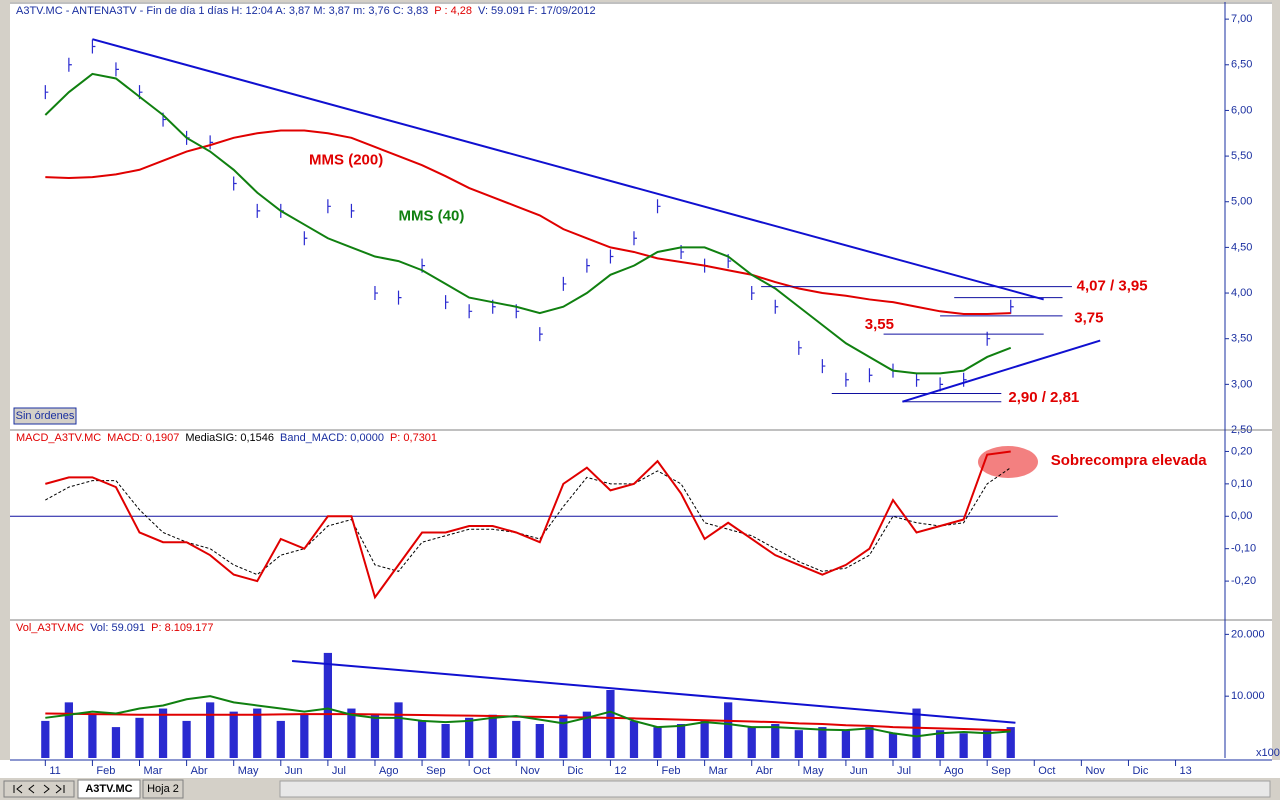 The image size is (1280, 800). Describe the element at coordinates (50, 628) in the screenshot. I see `header-part: Vol_A3TV.MC` at that location.